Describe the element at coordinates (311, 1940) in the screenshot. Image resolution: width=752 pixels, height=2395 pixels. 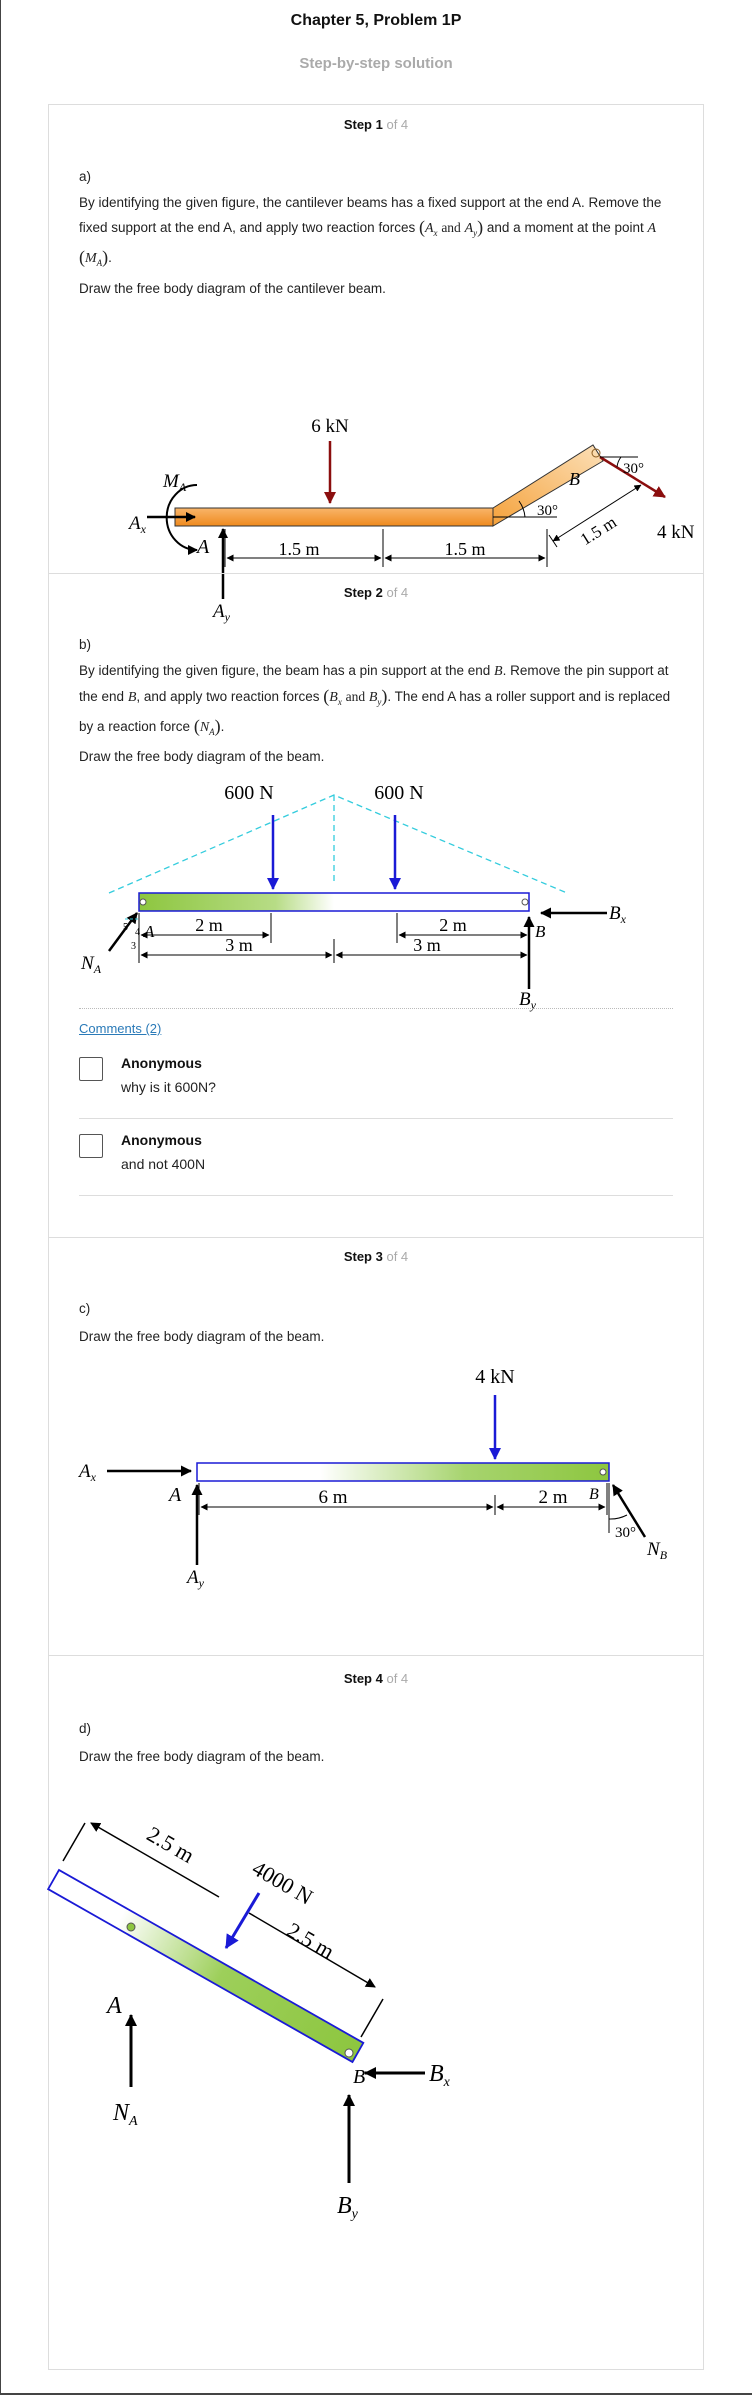
I see `dimension-label-2.5m-right: 2.5 m` at that location.